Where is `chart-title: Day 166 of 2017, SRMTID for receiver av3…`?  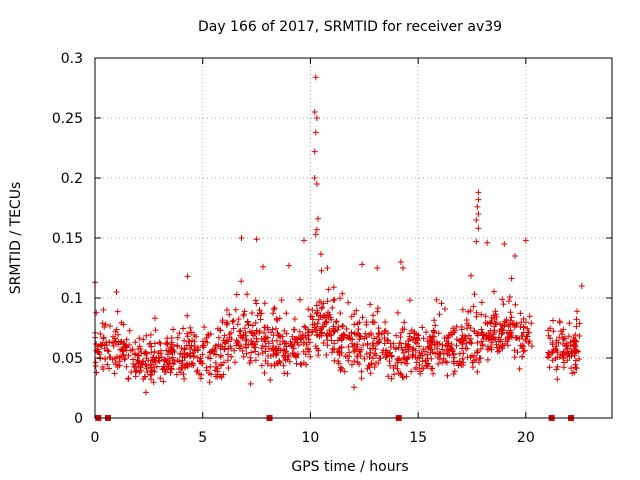
chart-title: Day 166 of 2017, SRMTID for receiver av3… is located at coordinates (350, 27).